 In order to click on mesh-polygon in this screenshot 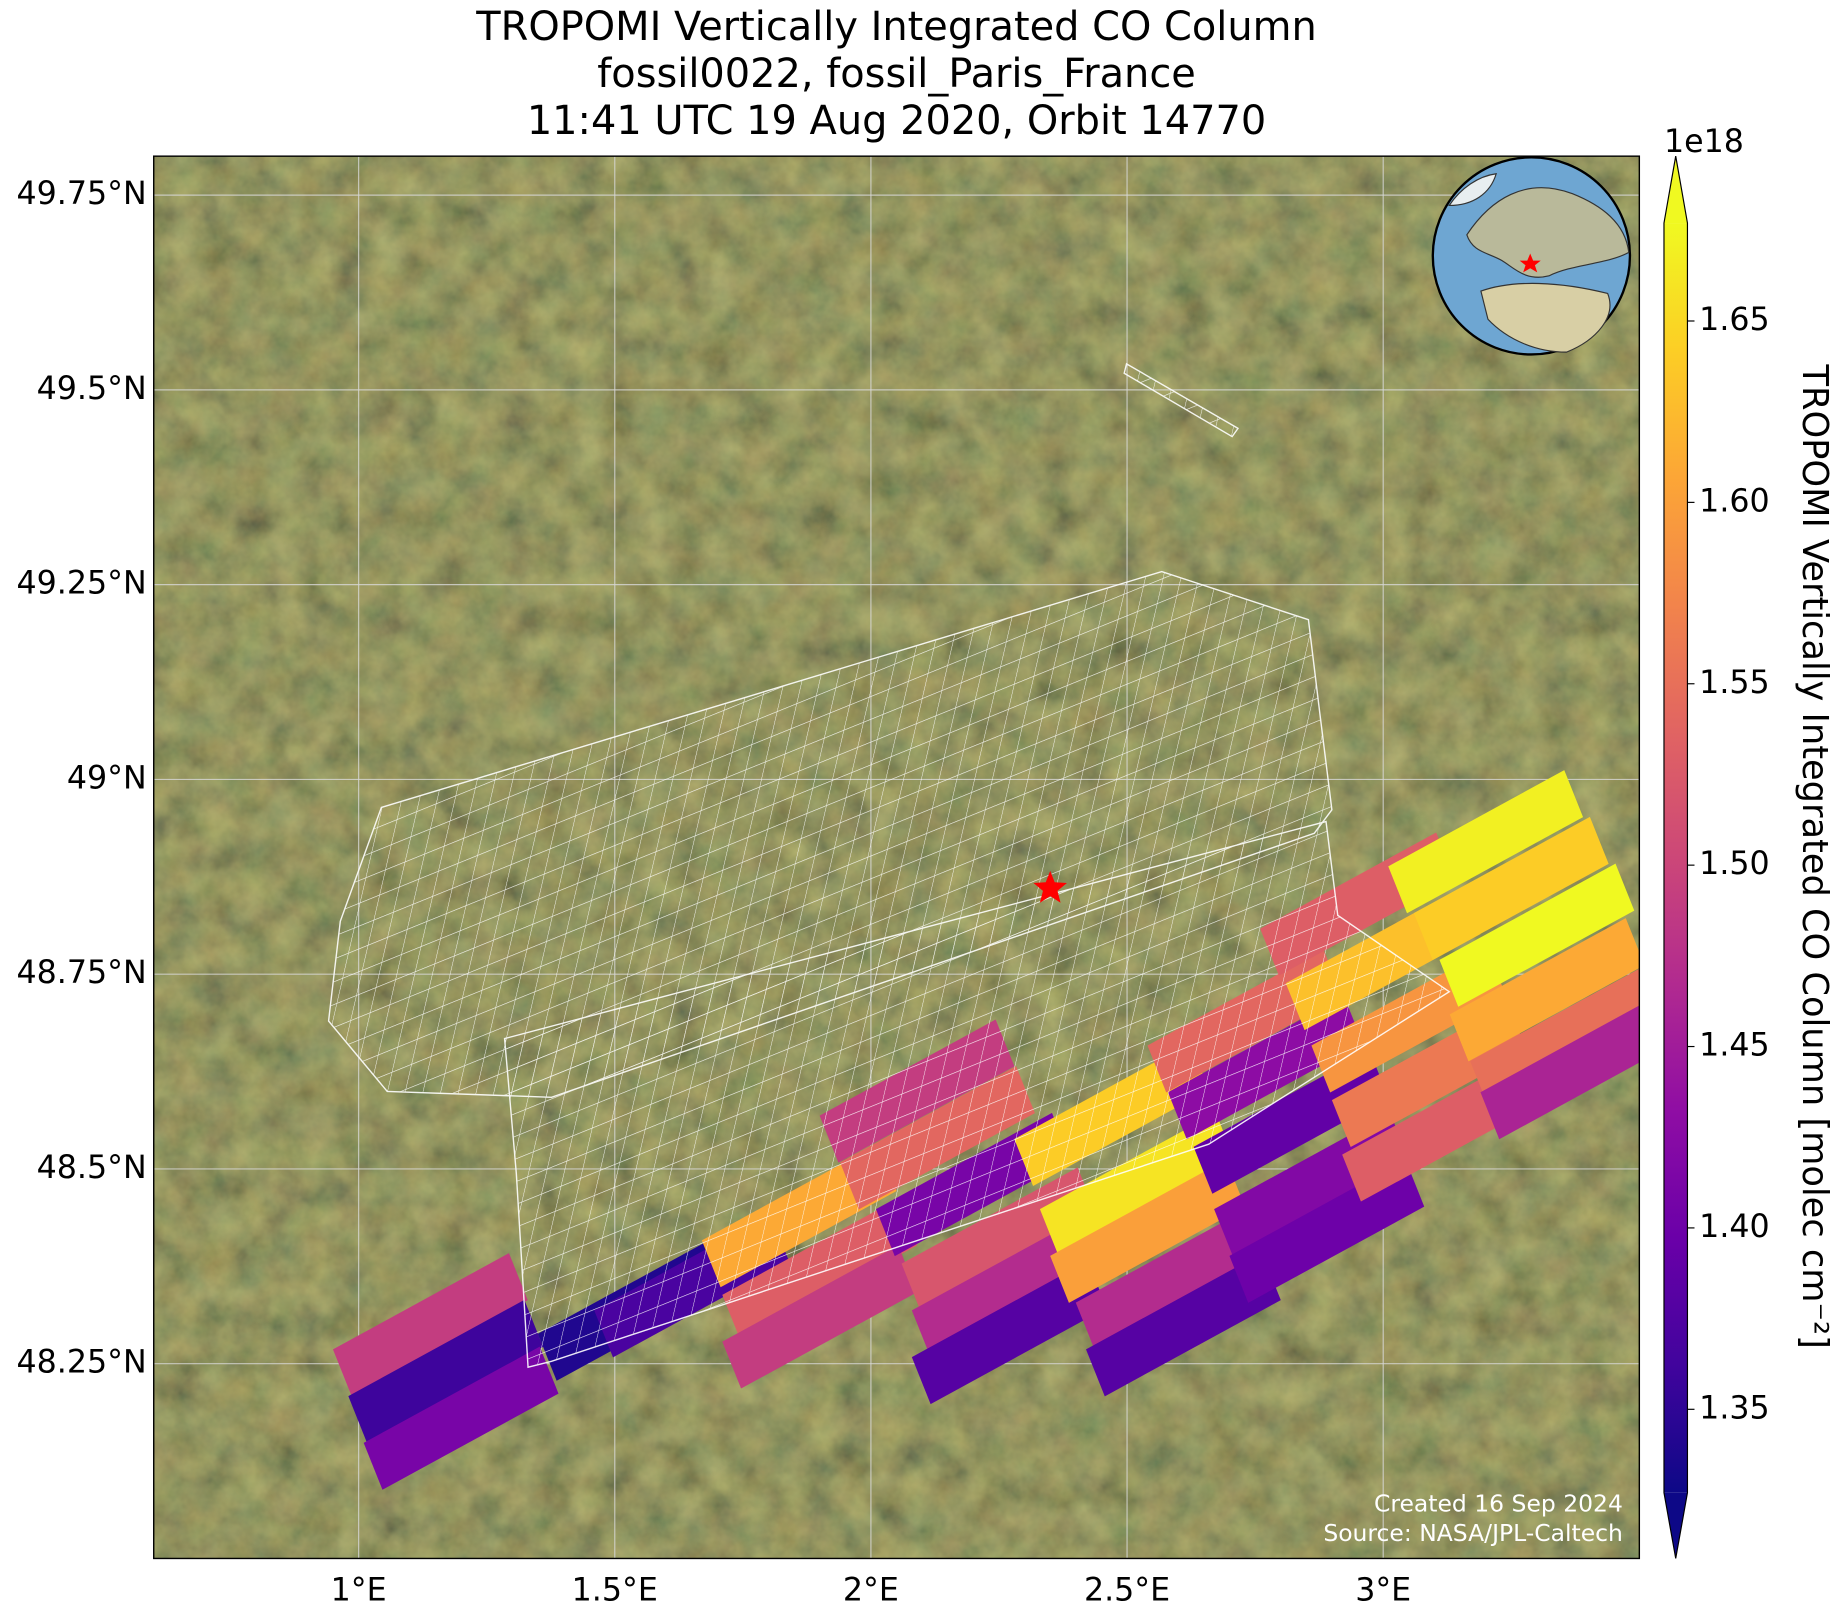, I will do `click(1181, 400)`.